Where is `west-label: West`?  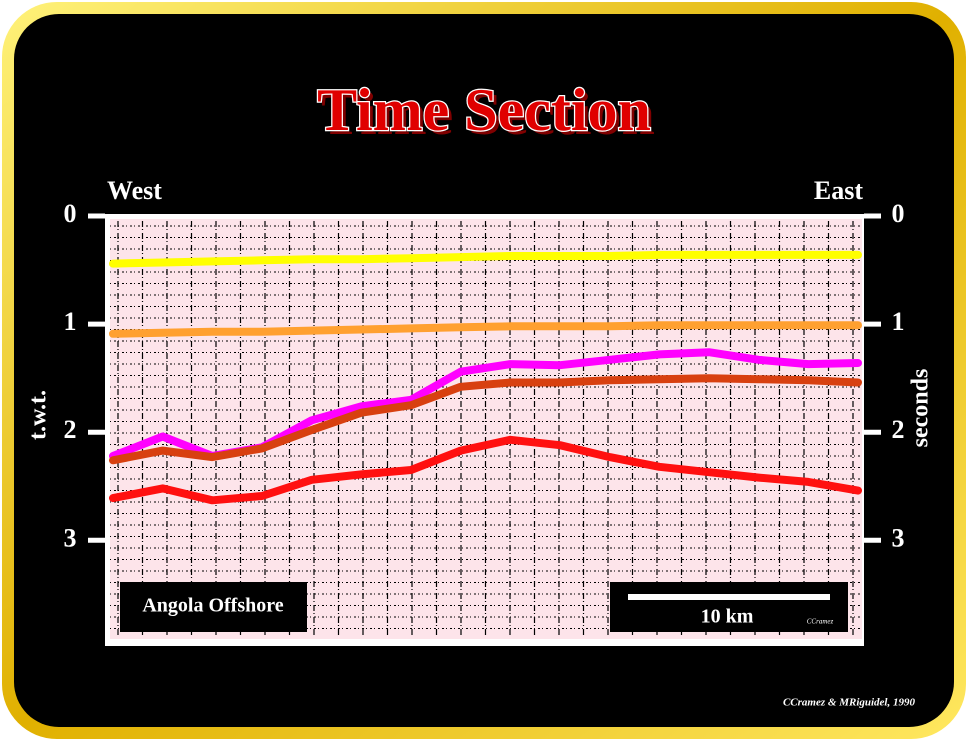
west-label: West is located at coordinates (134, 190).